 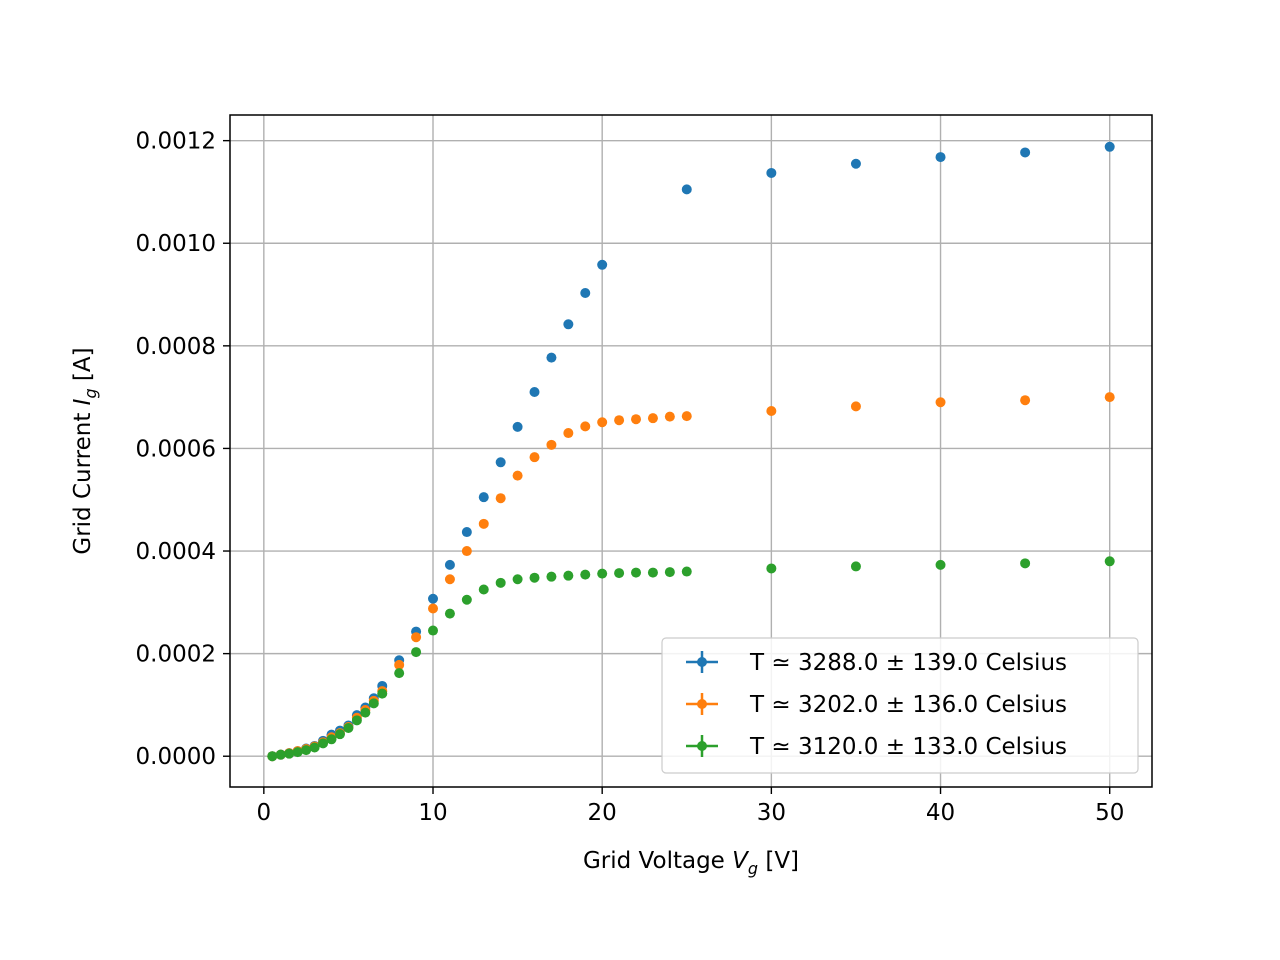 I want to click on x-tick-label: 10, so click(x=432, y=813).